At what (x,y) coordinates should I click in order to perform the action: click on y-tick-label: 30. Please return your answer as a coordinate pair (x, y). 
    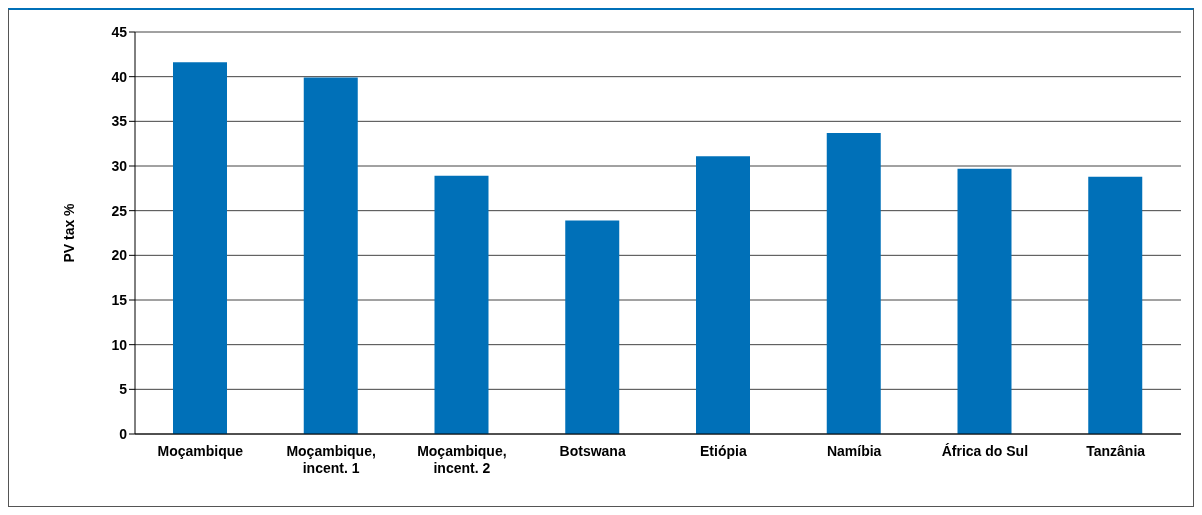
    Looking at the image, I should click on (119, 165).